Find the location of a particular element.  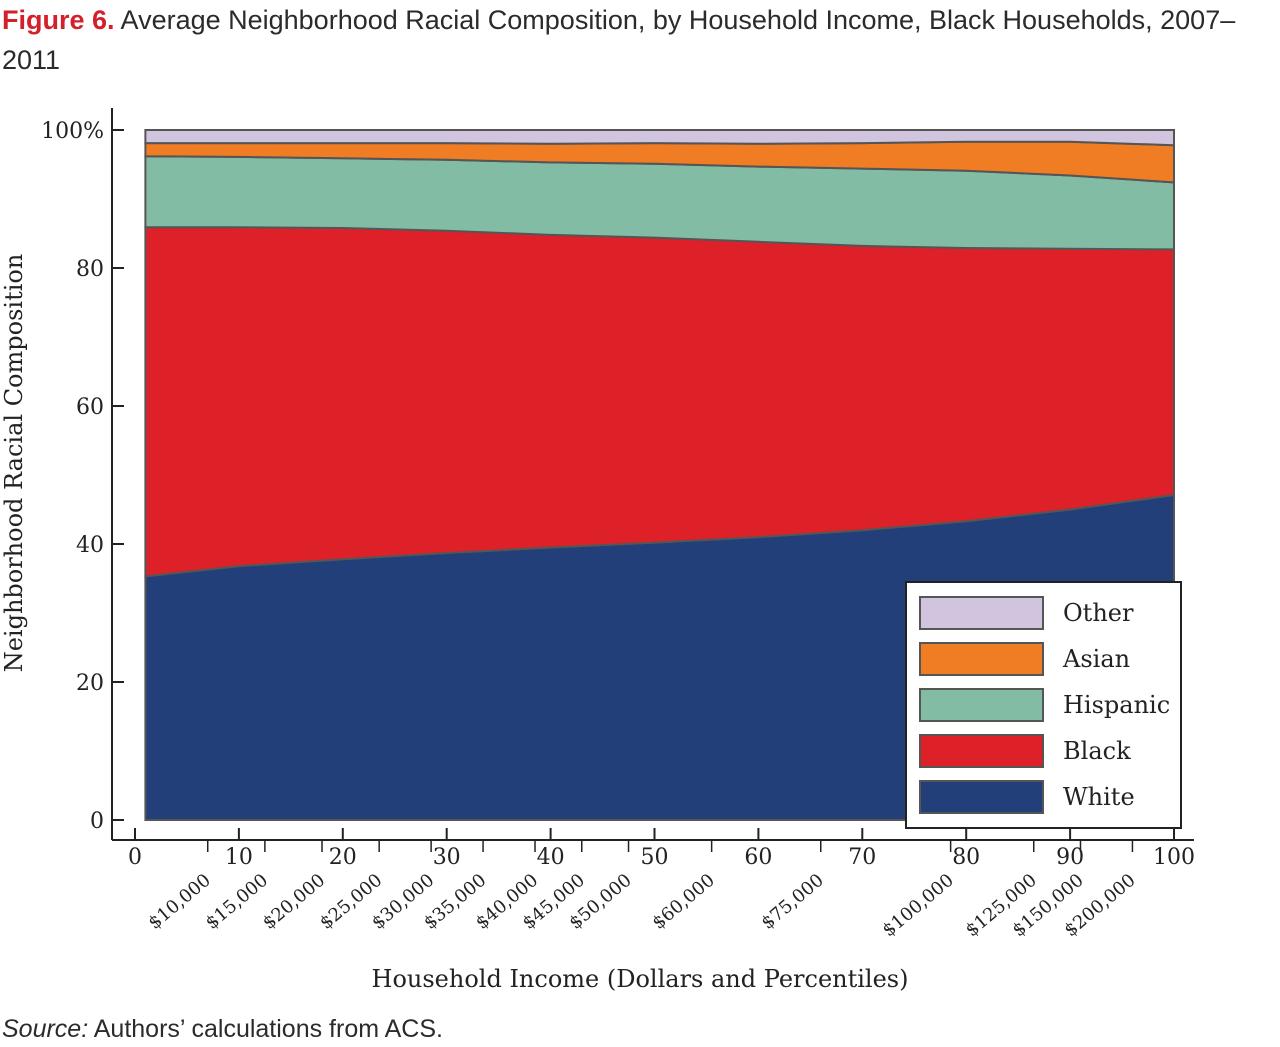

source-note: Source: Authors’ calculations from ACS. is located at coordinates (222, 1029).